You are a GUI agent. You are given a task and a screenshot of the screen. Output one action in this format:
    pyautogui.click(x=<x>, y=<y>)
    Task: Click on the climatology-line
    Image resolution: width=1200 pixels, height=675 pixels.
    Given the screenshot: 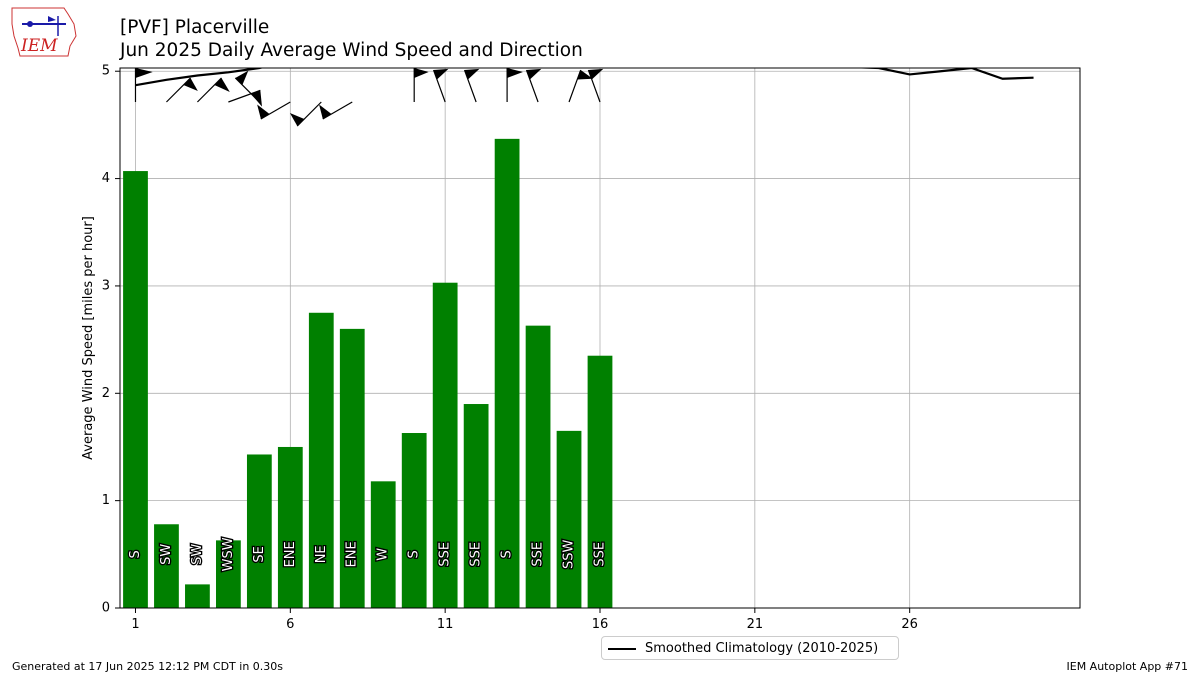 What is the action you would take?
    pyautogui.click(x=584, y=77)
    